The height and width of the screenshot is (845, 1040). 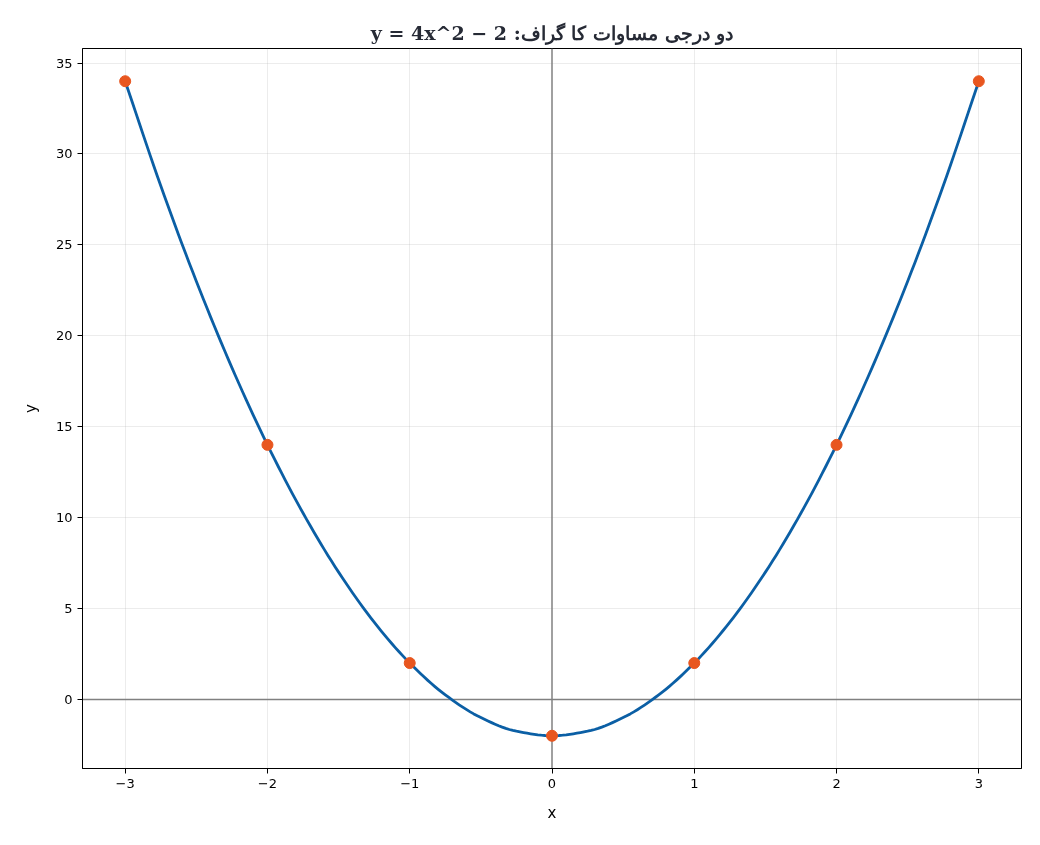 What do you see at coordinates (978, 783) in the screenshot?
I see `x-tick-label: 3` at bounding box center [978, 783].